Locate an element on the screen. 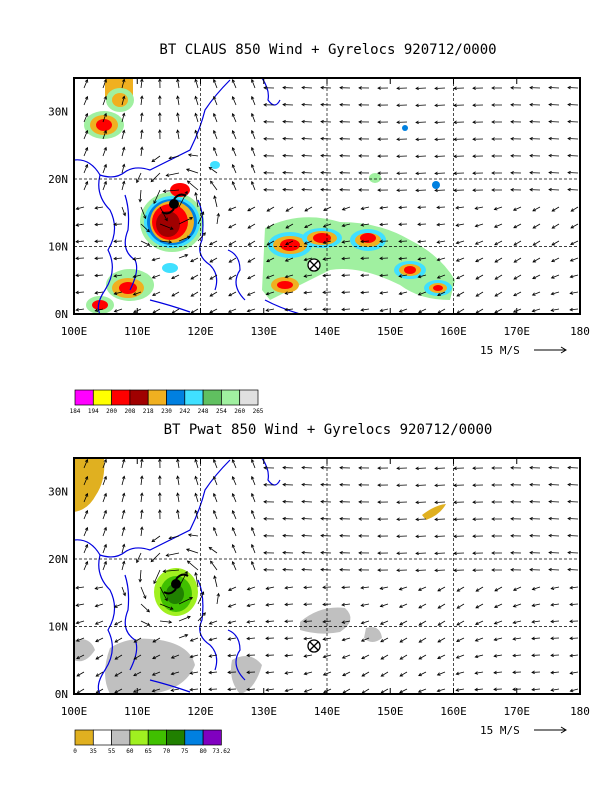 This screenshot has height=792, width=612. pwat-typhoon-core is located at coordinates (176, 592).